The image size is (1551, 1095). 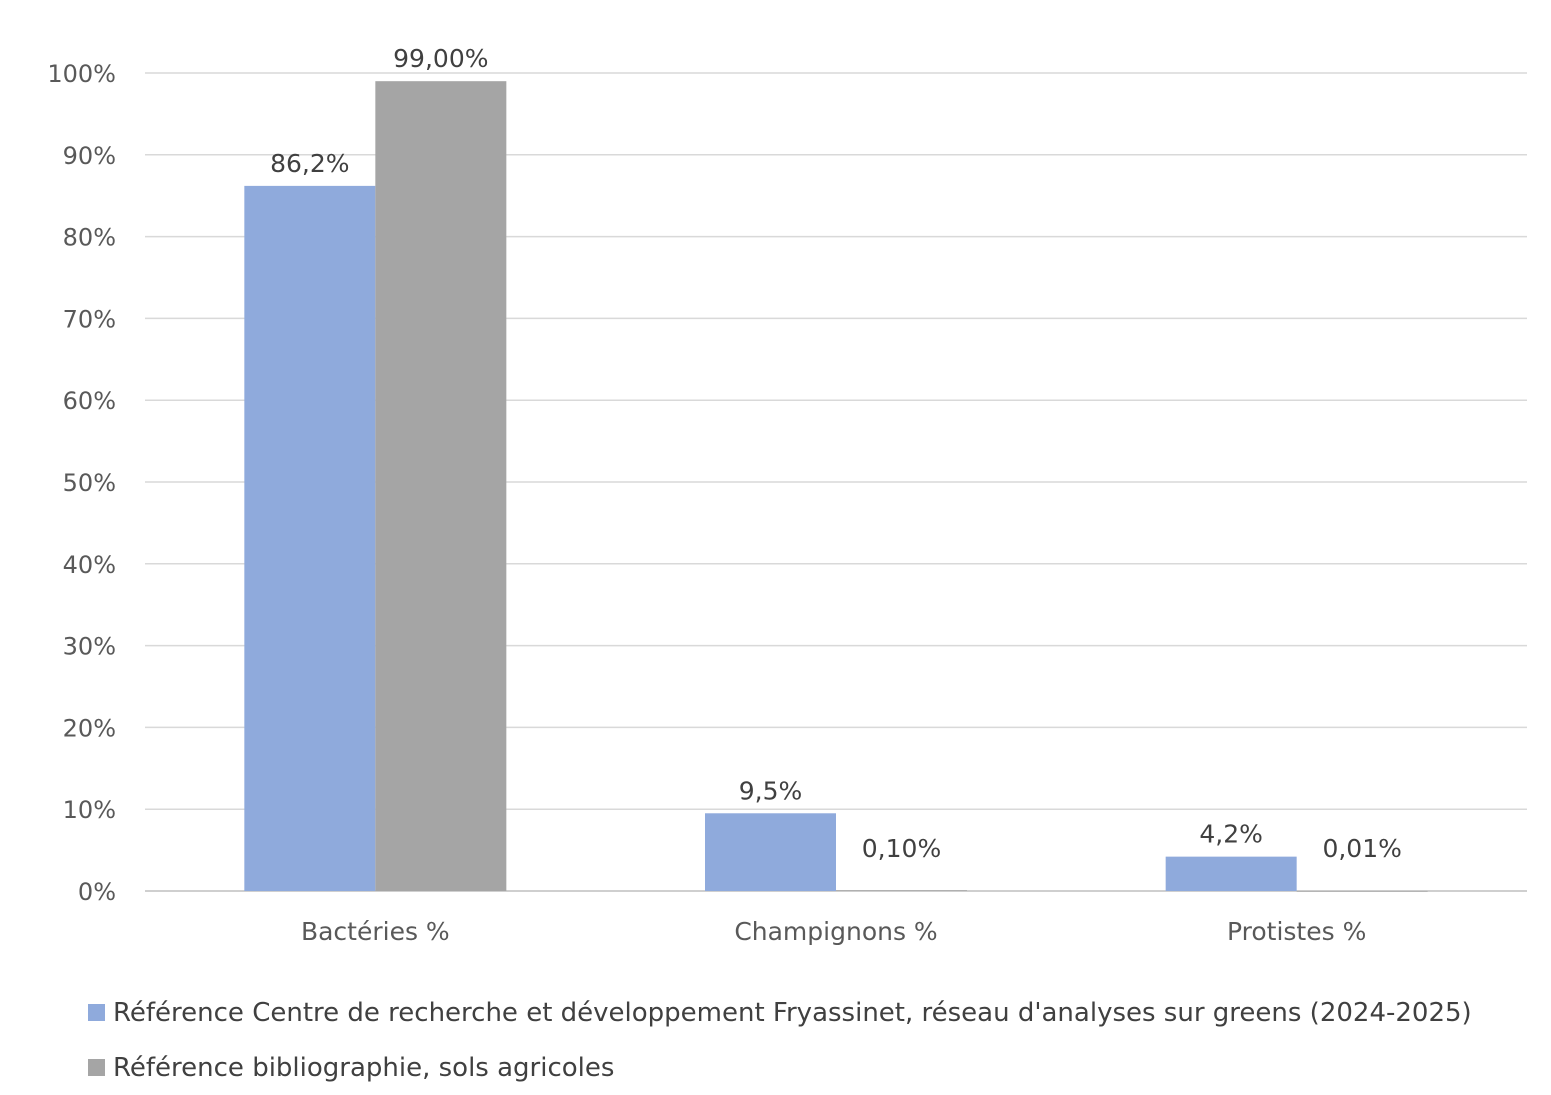 I want to click on y-tick-label: 20%, so click(x=89, y=728).